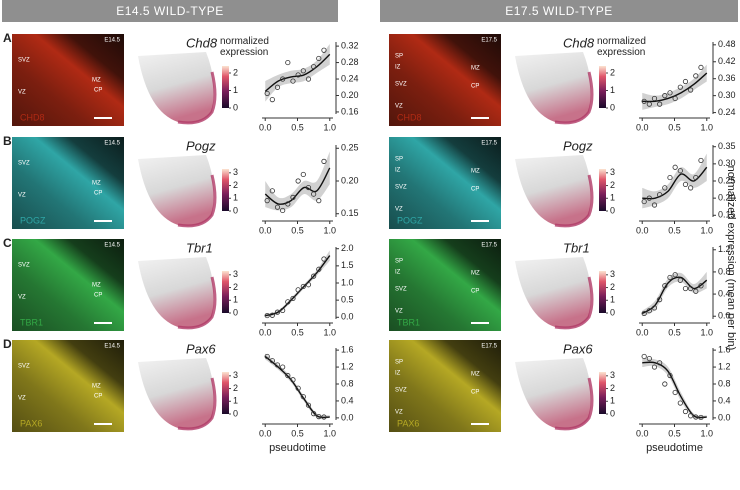 The width and height of the screenshot is (740, 490). What do you see at coordinates (33, 220) in the screenshot?
I see `protein-label: POGZ` at bounding box center [33, 220].